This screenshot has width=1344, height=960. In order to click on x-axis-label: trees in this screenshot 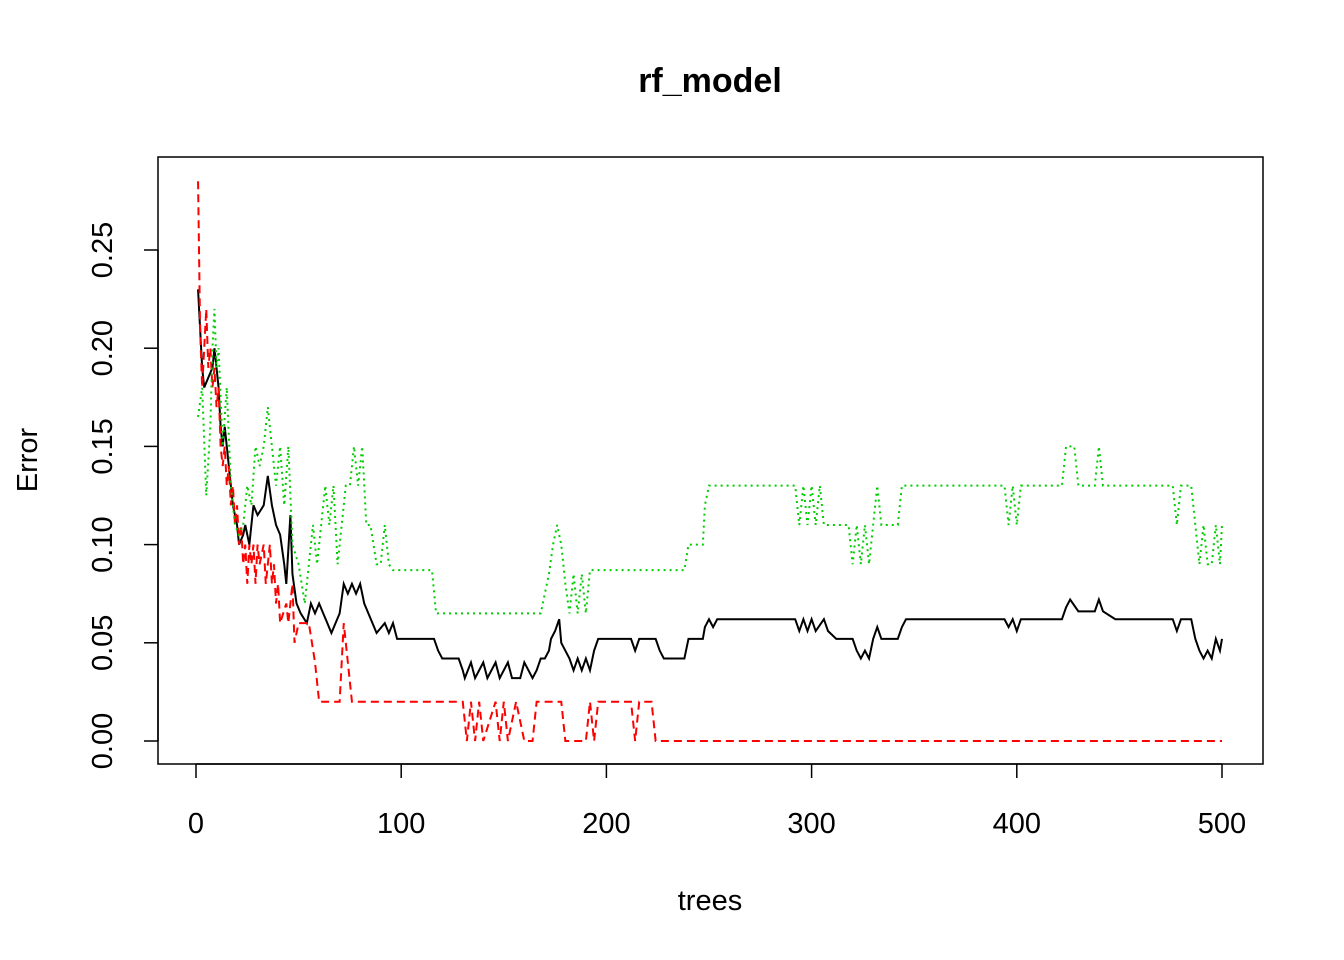, I will do `click(710, 901)`.